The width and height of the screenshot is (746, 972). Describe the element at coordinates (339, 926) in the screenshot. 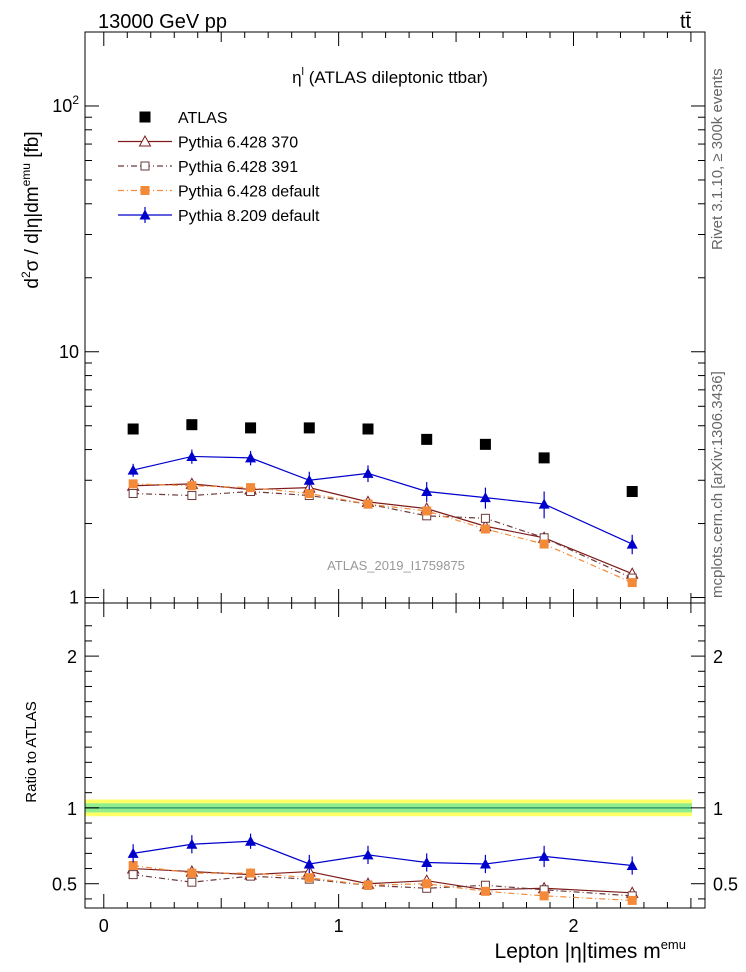

I see `x-tick-label: 1` at that location.